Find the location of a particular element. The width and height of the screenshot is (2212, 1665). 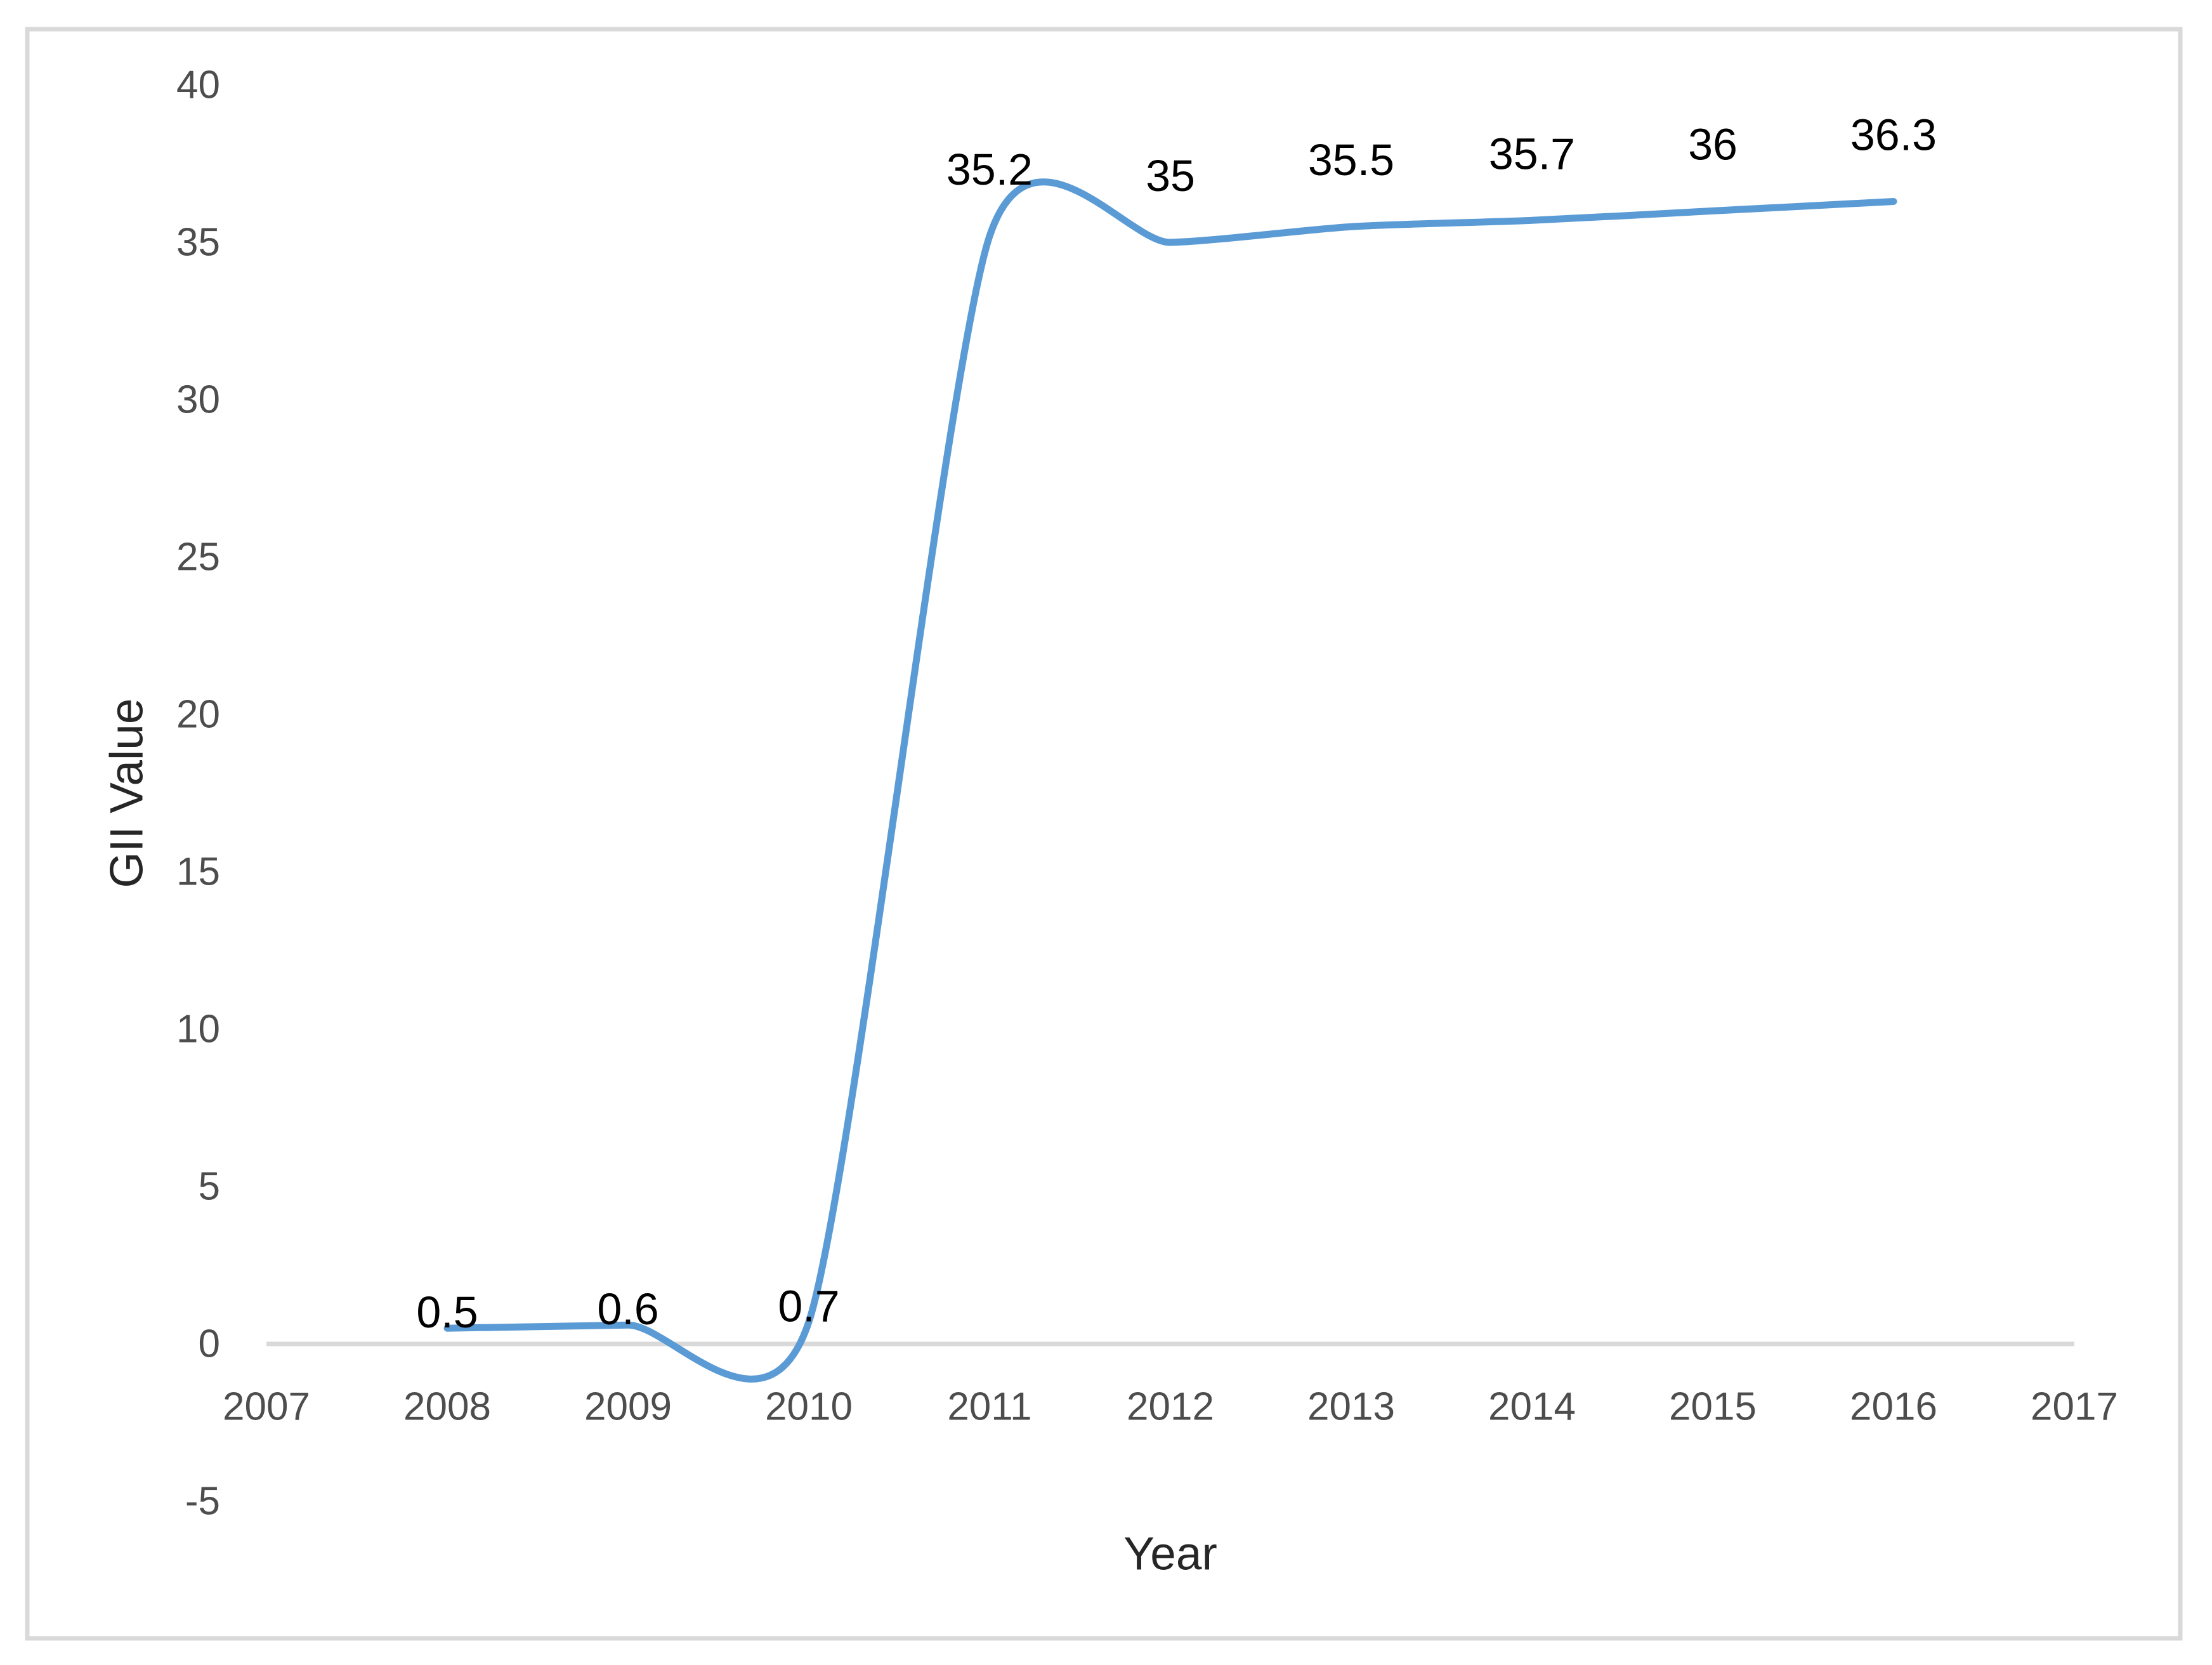

data-label: 0.5 is located at coordinates (447, 1312).